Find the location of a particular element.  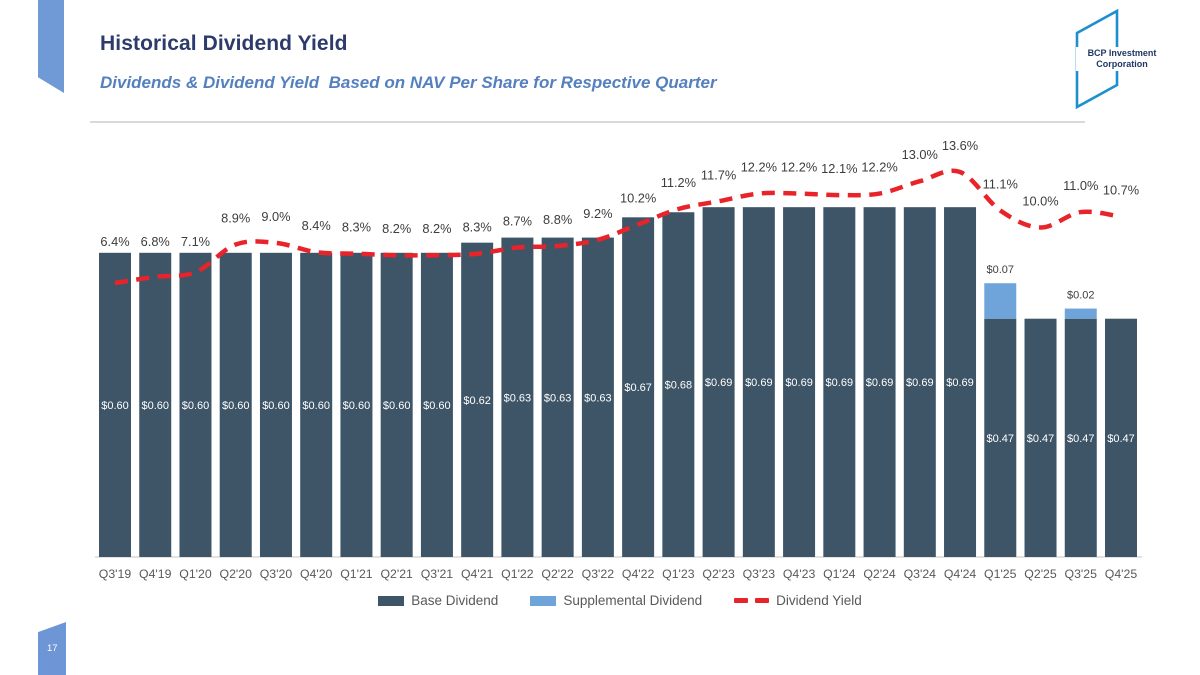

x-axis-label: Q2'20 is located at coordinates (236, 574).